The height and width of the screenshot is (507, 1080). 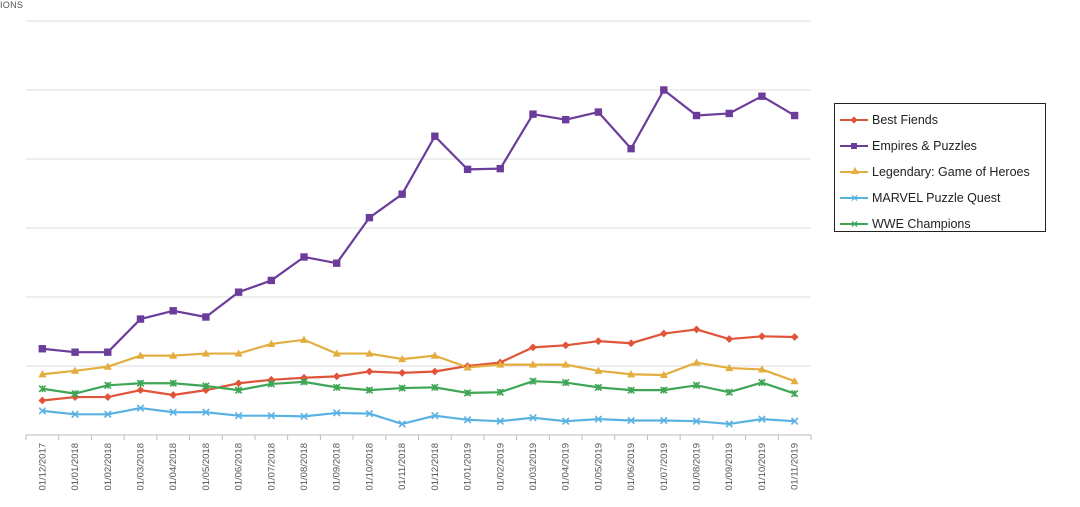 I want to click on x-tick-label: 01/03/2018, so click(x=140, y=467).